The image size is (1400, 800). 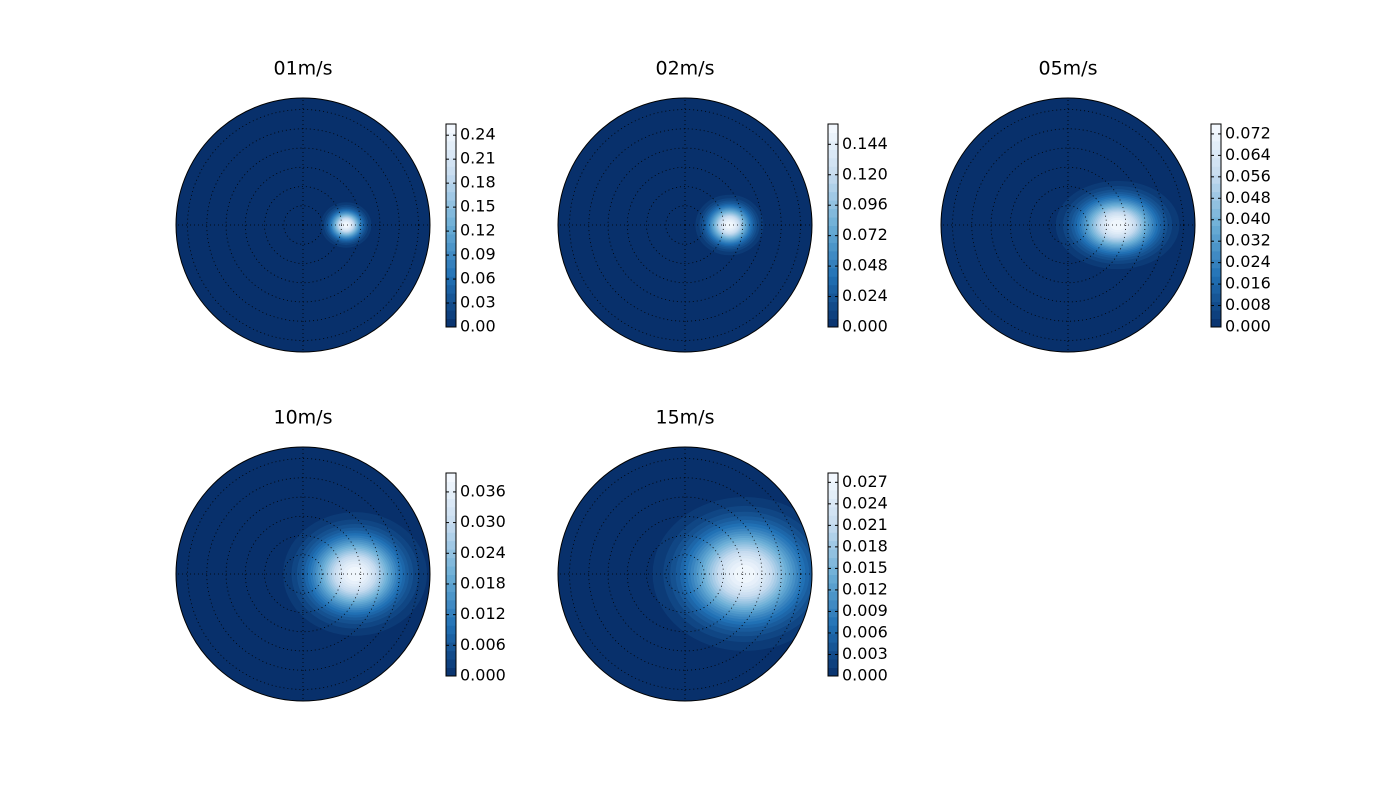 I want to click on colorbar-tick-label: 0.120, so click(x=865, y=173).